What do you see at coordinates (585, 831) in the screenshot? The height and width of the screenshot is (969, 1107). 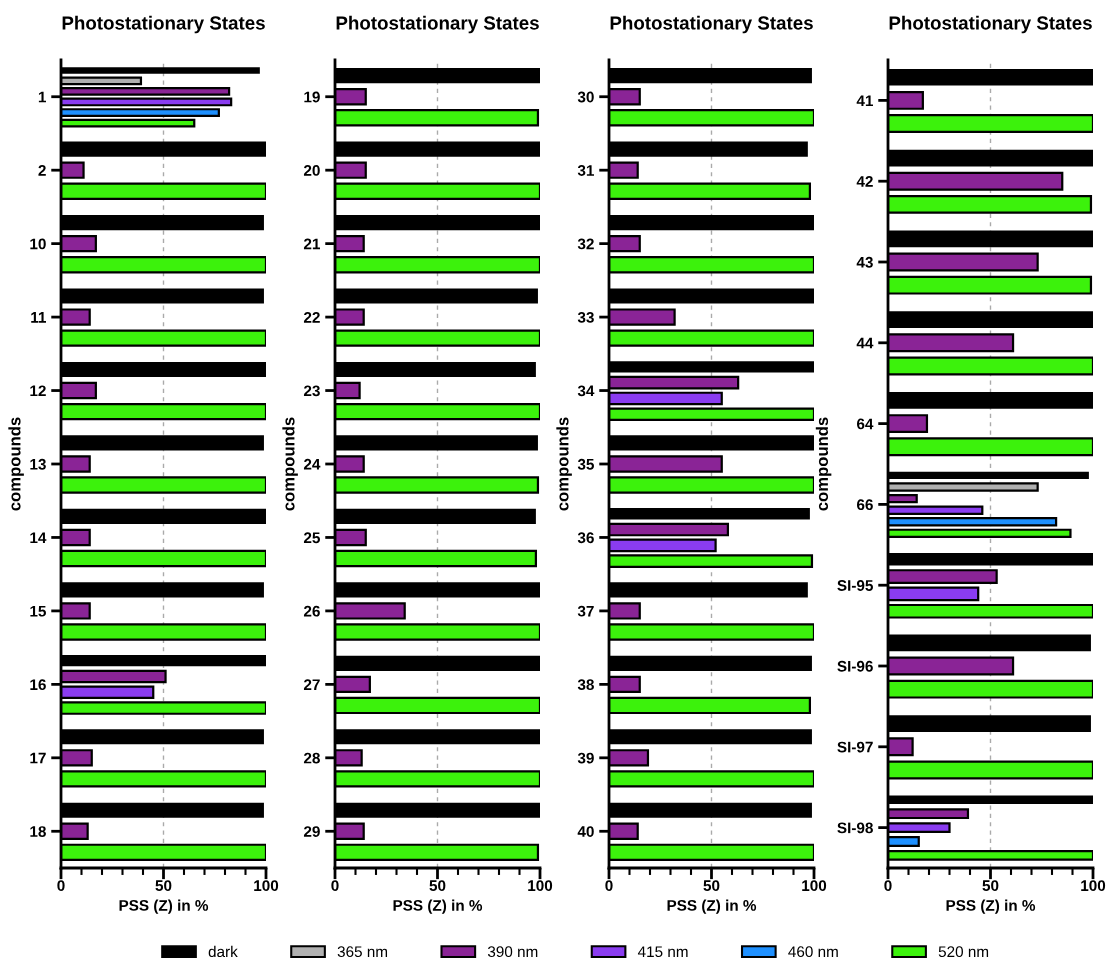 I see `y-tick-label: 40` at bounding box center [585, 831].